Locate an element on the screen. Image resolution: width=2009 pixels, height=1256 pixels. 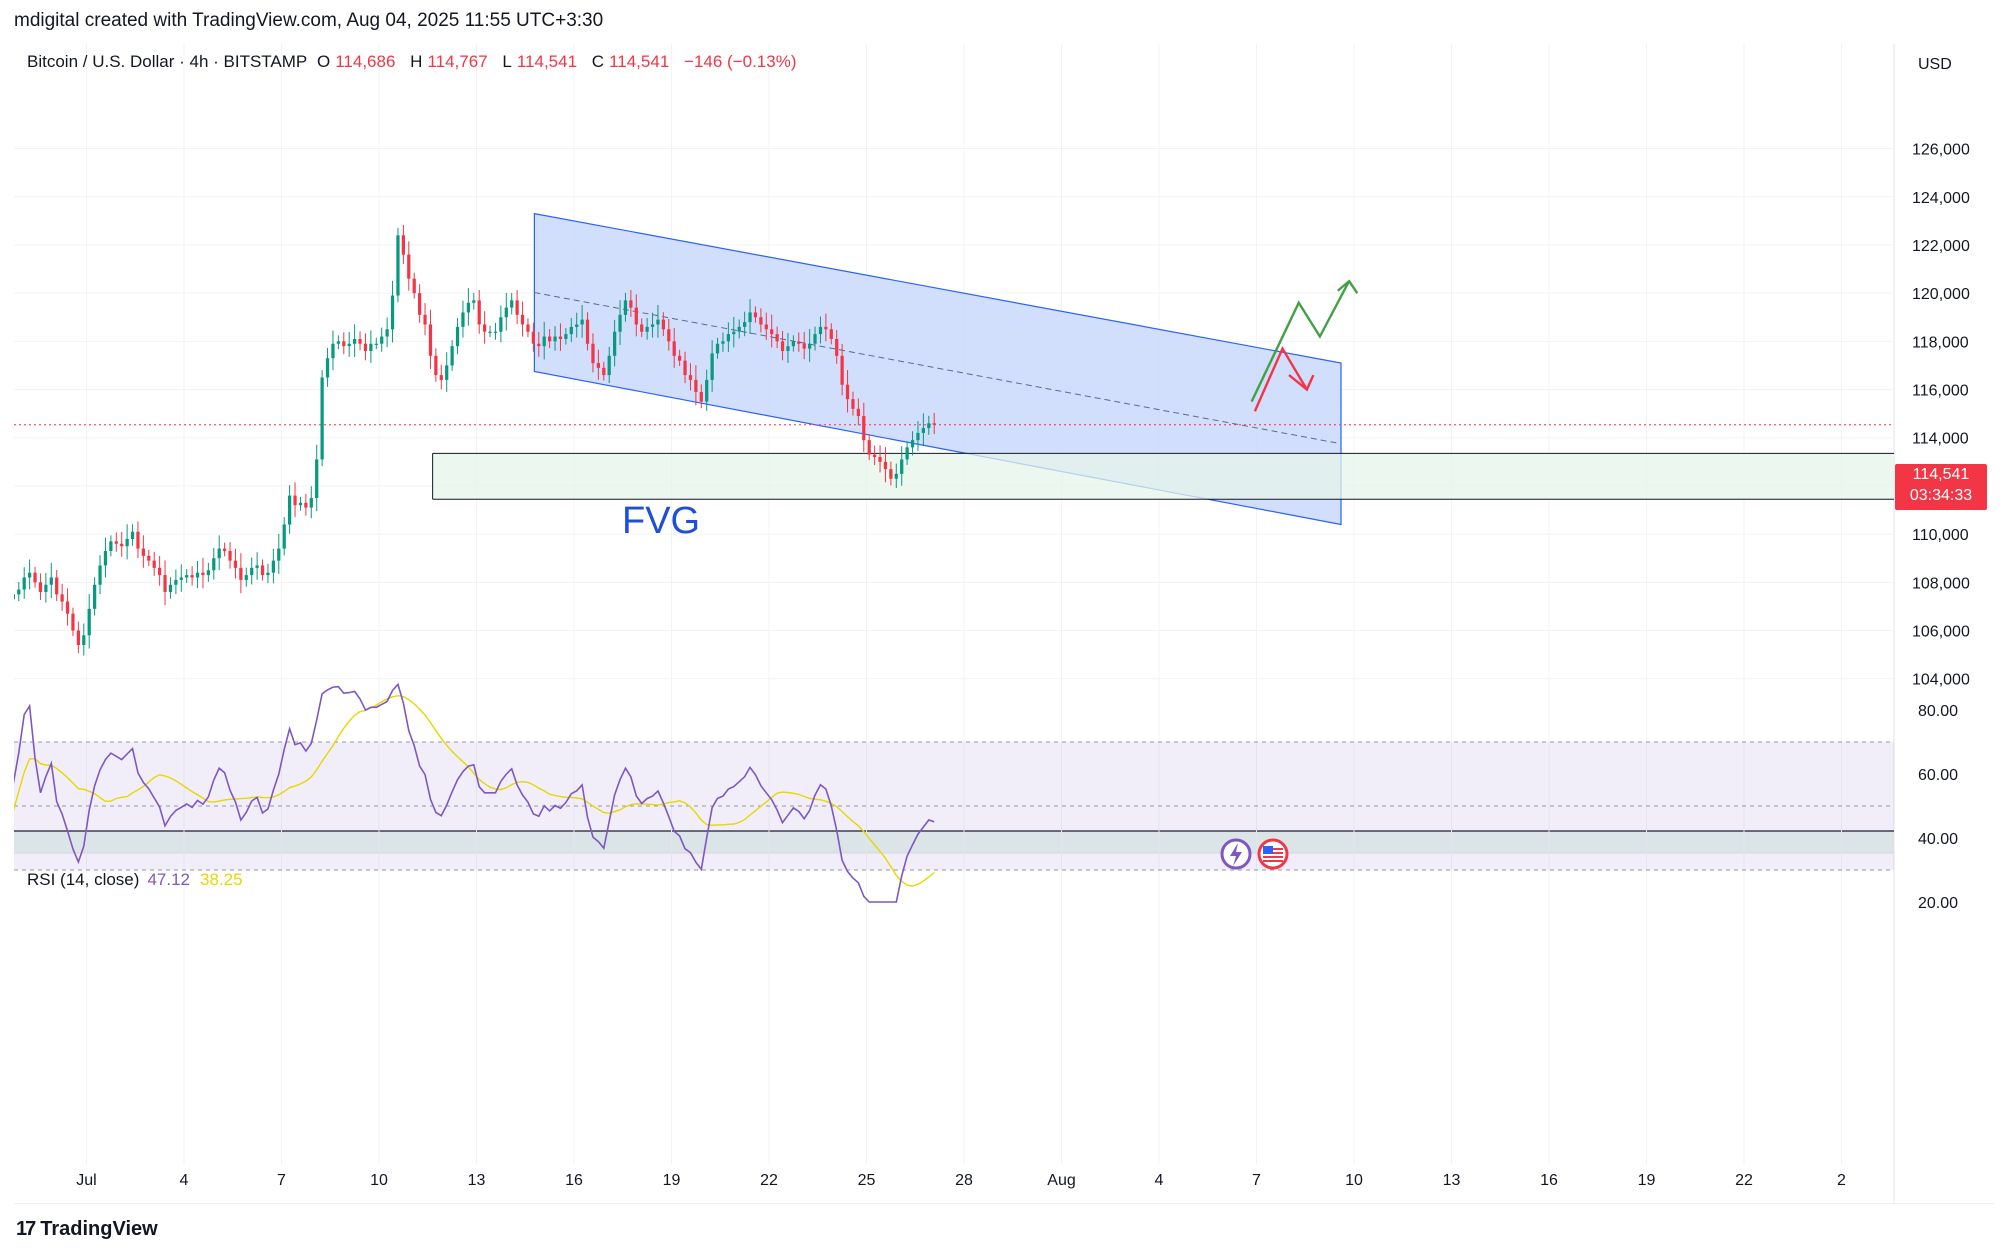
us-flag-event-icon is located at coordinates (1273, 854).